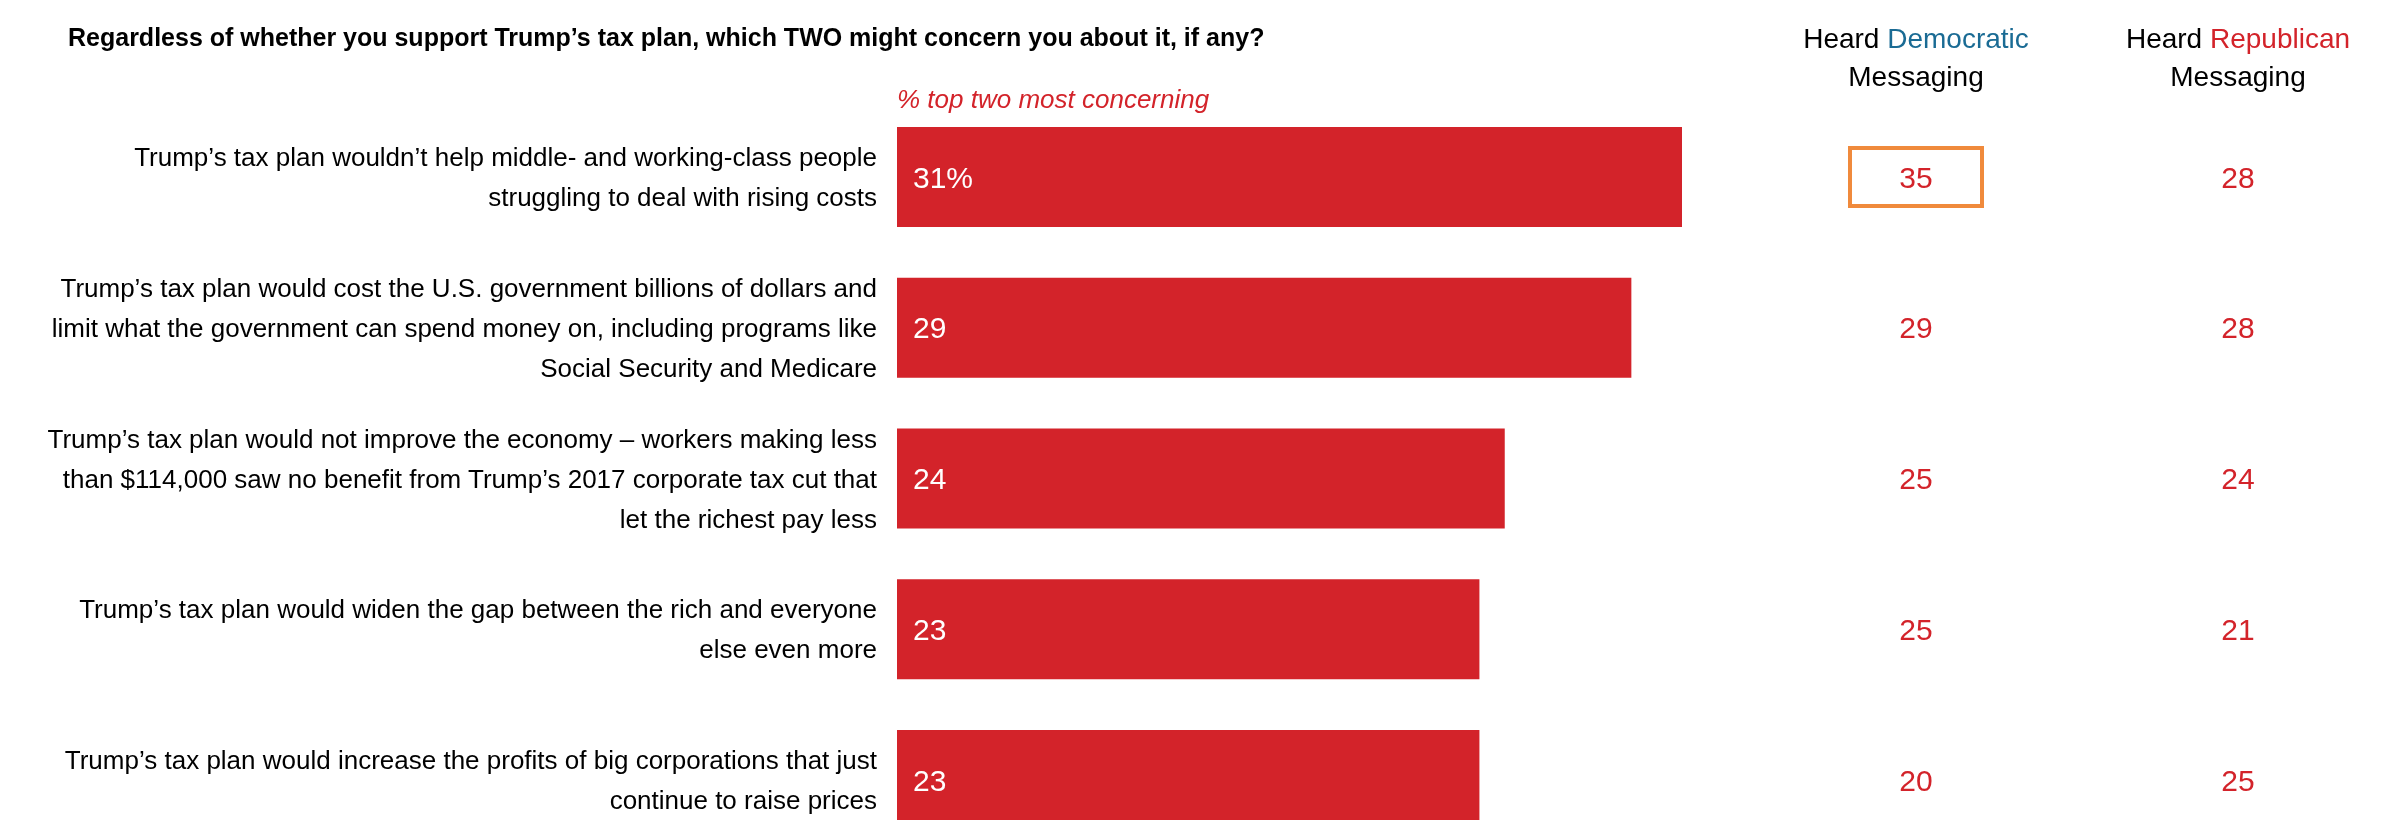 The image size is (2382, 820). Describe the element at coordinates (666, 37) in the screenshot. I see `text: Regardless of whether you support Trump’s tax plan, which TWO might concern you about it, if any?` at that location.